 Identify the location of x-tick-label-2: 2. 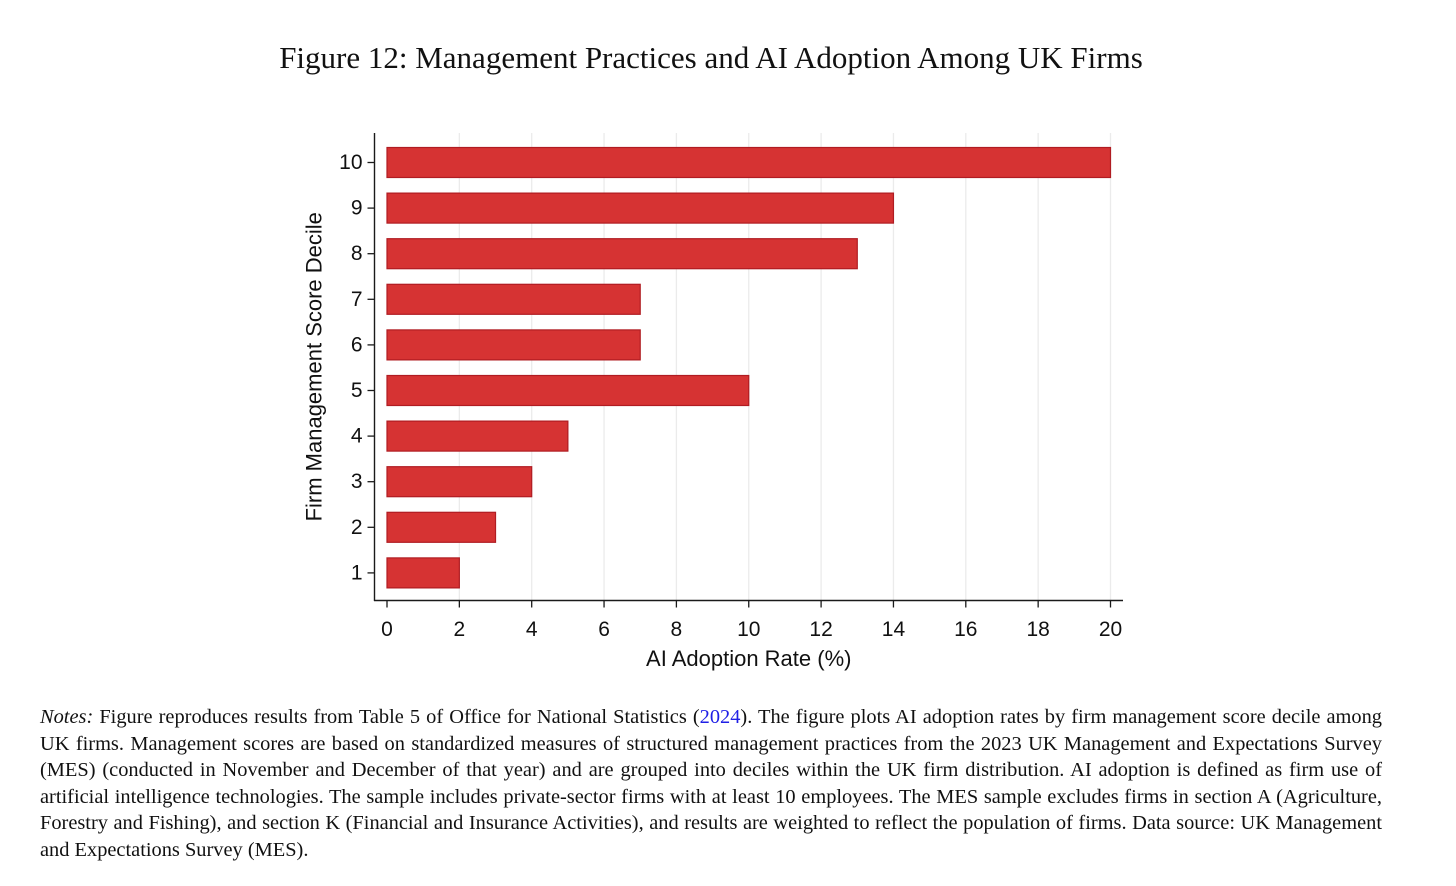
(460, 629).